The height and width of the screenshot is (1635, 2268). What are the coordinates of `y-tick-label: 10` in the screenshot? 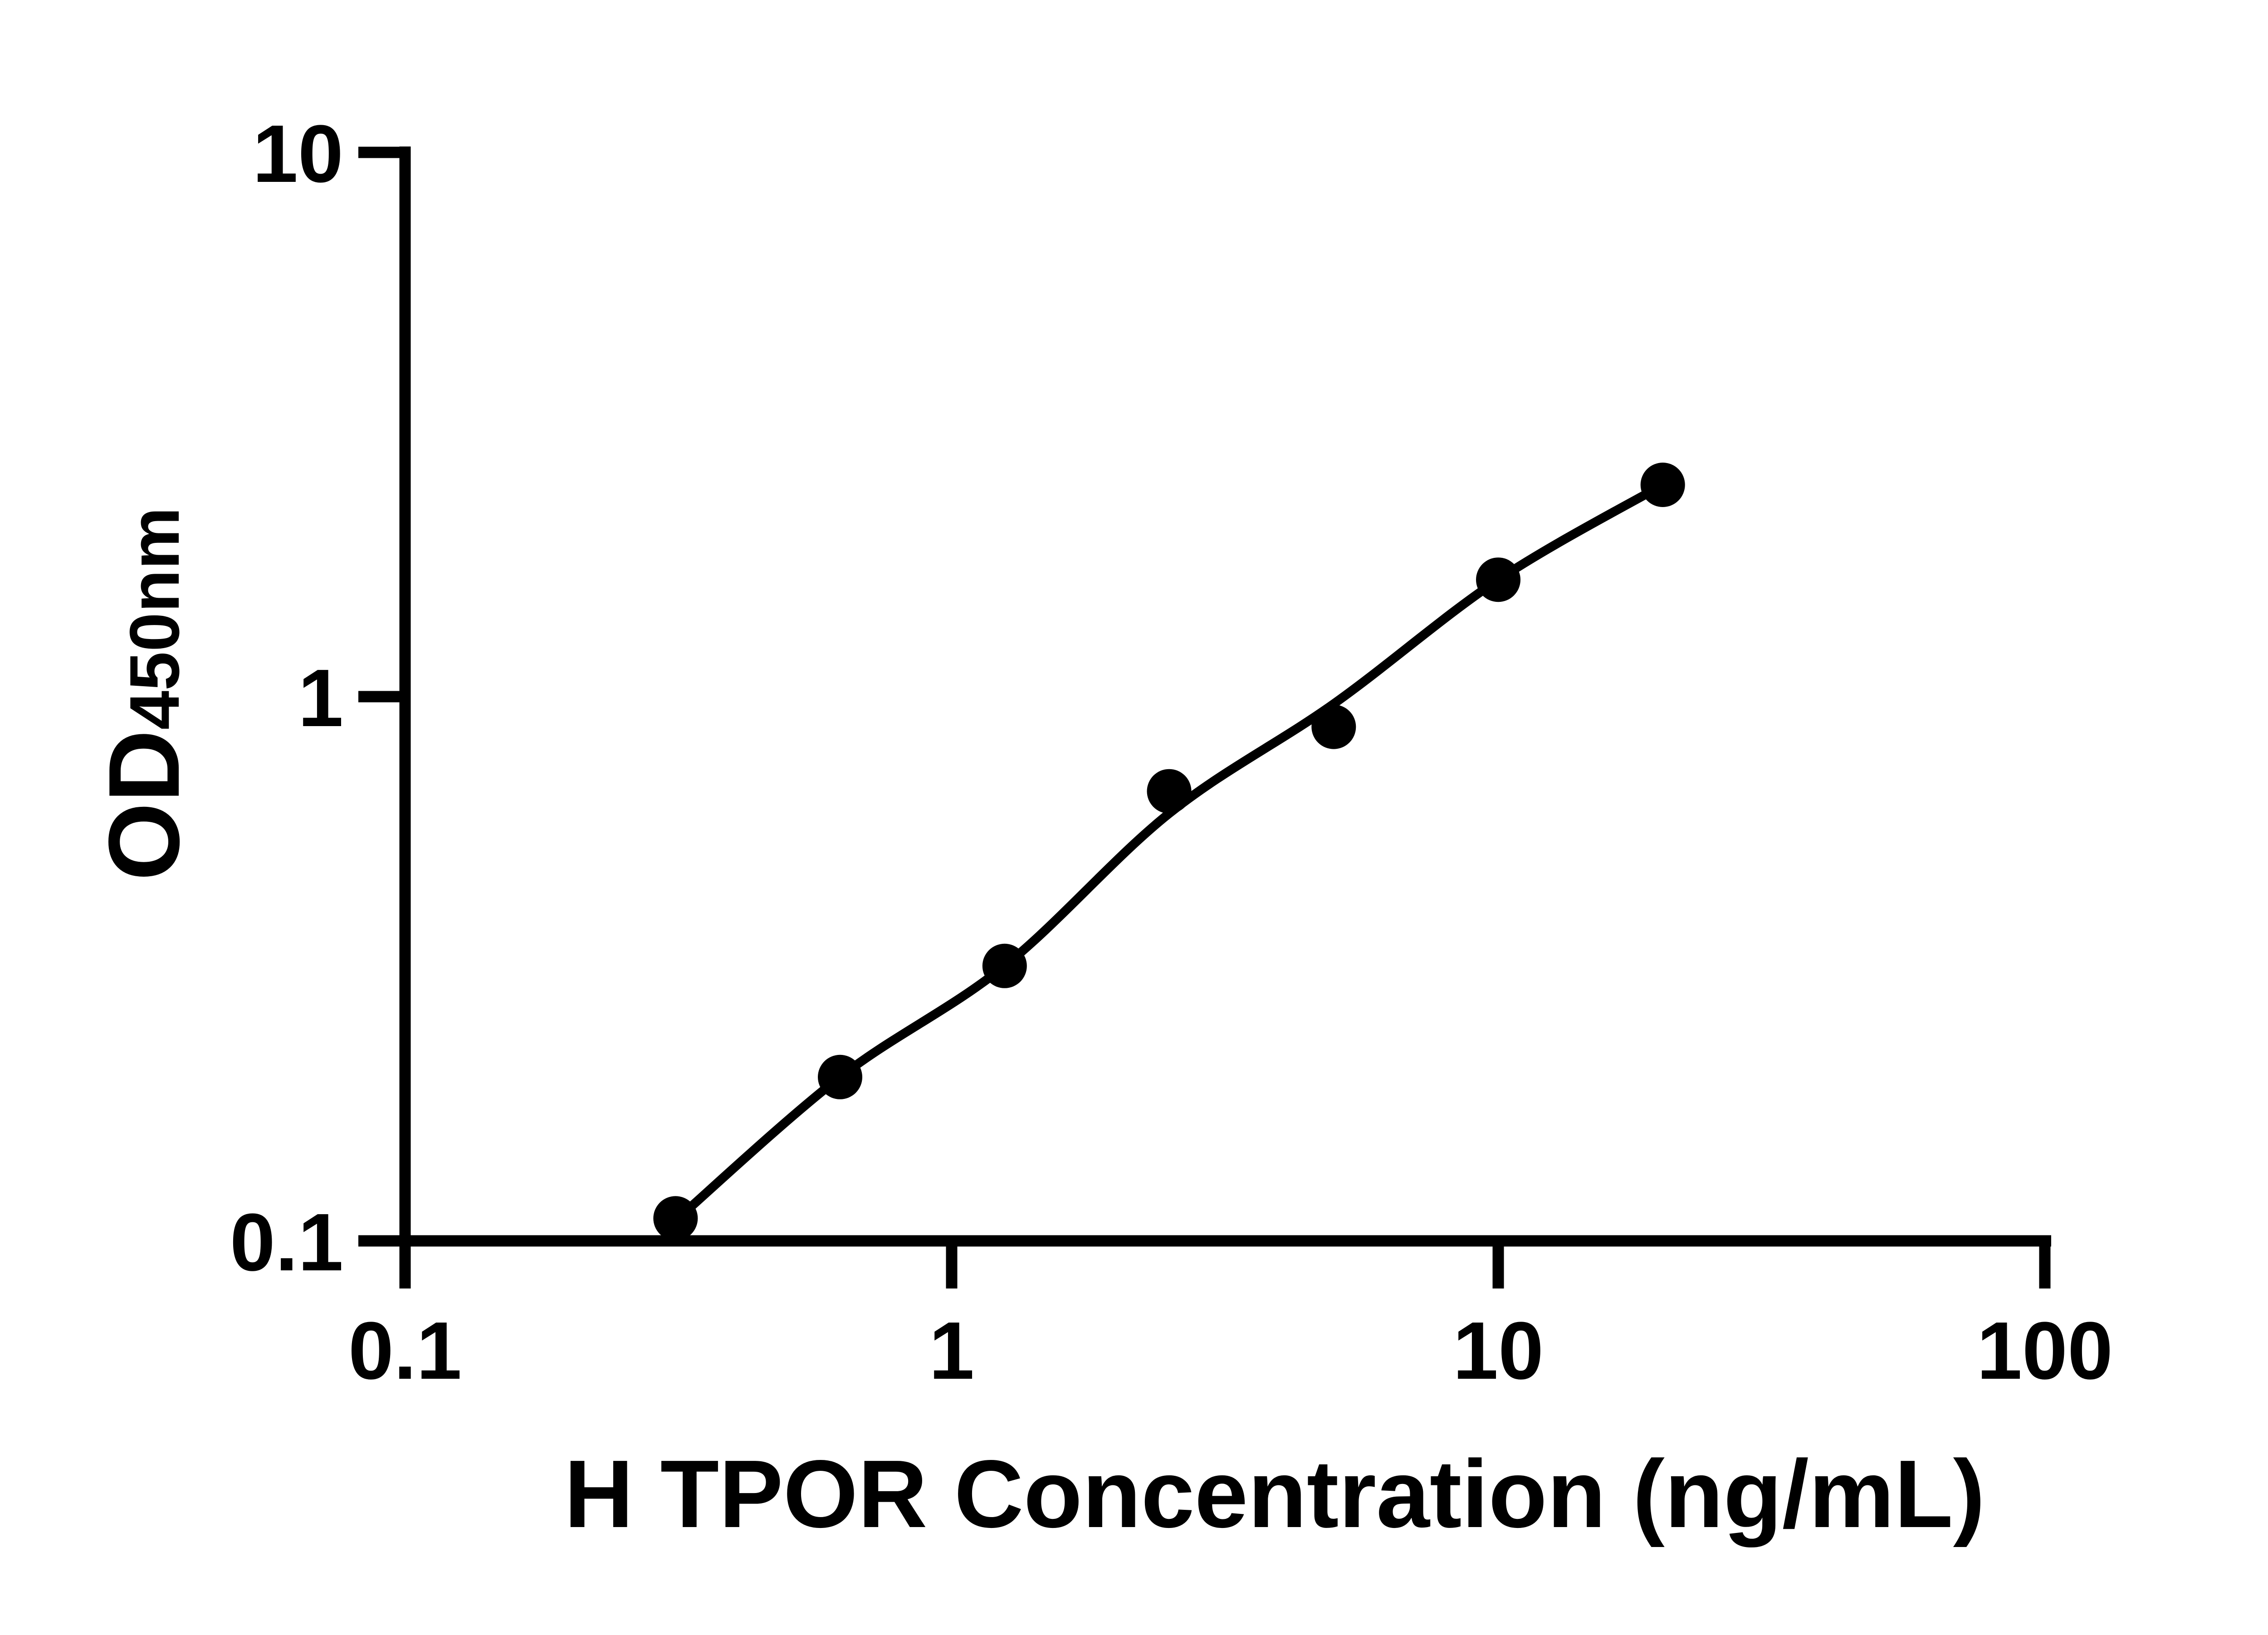 It's located at (298, 154).